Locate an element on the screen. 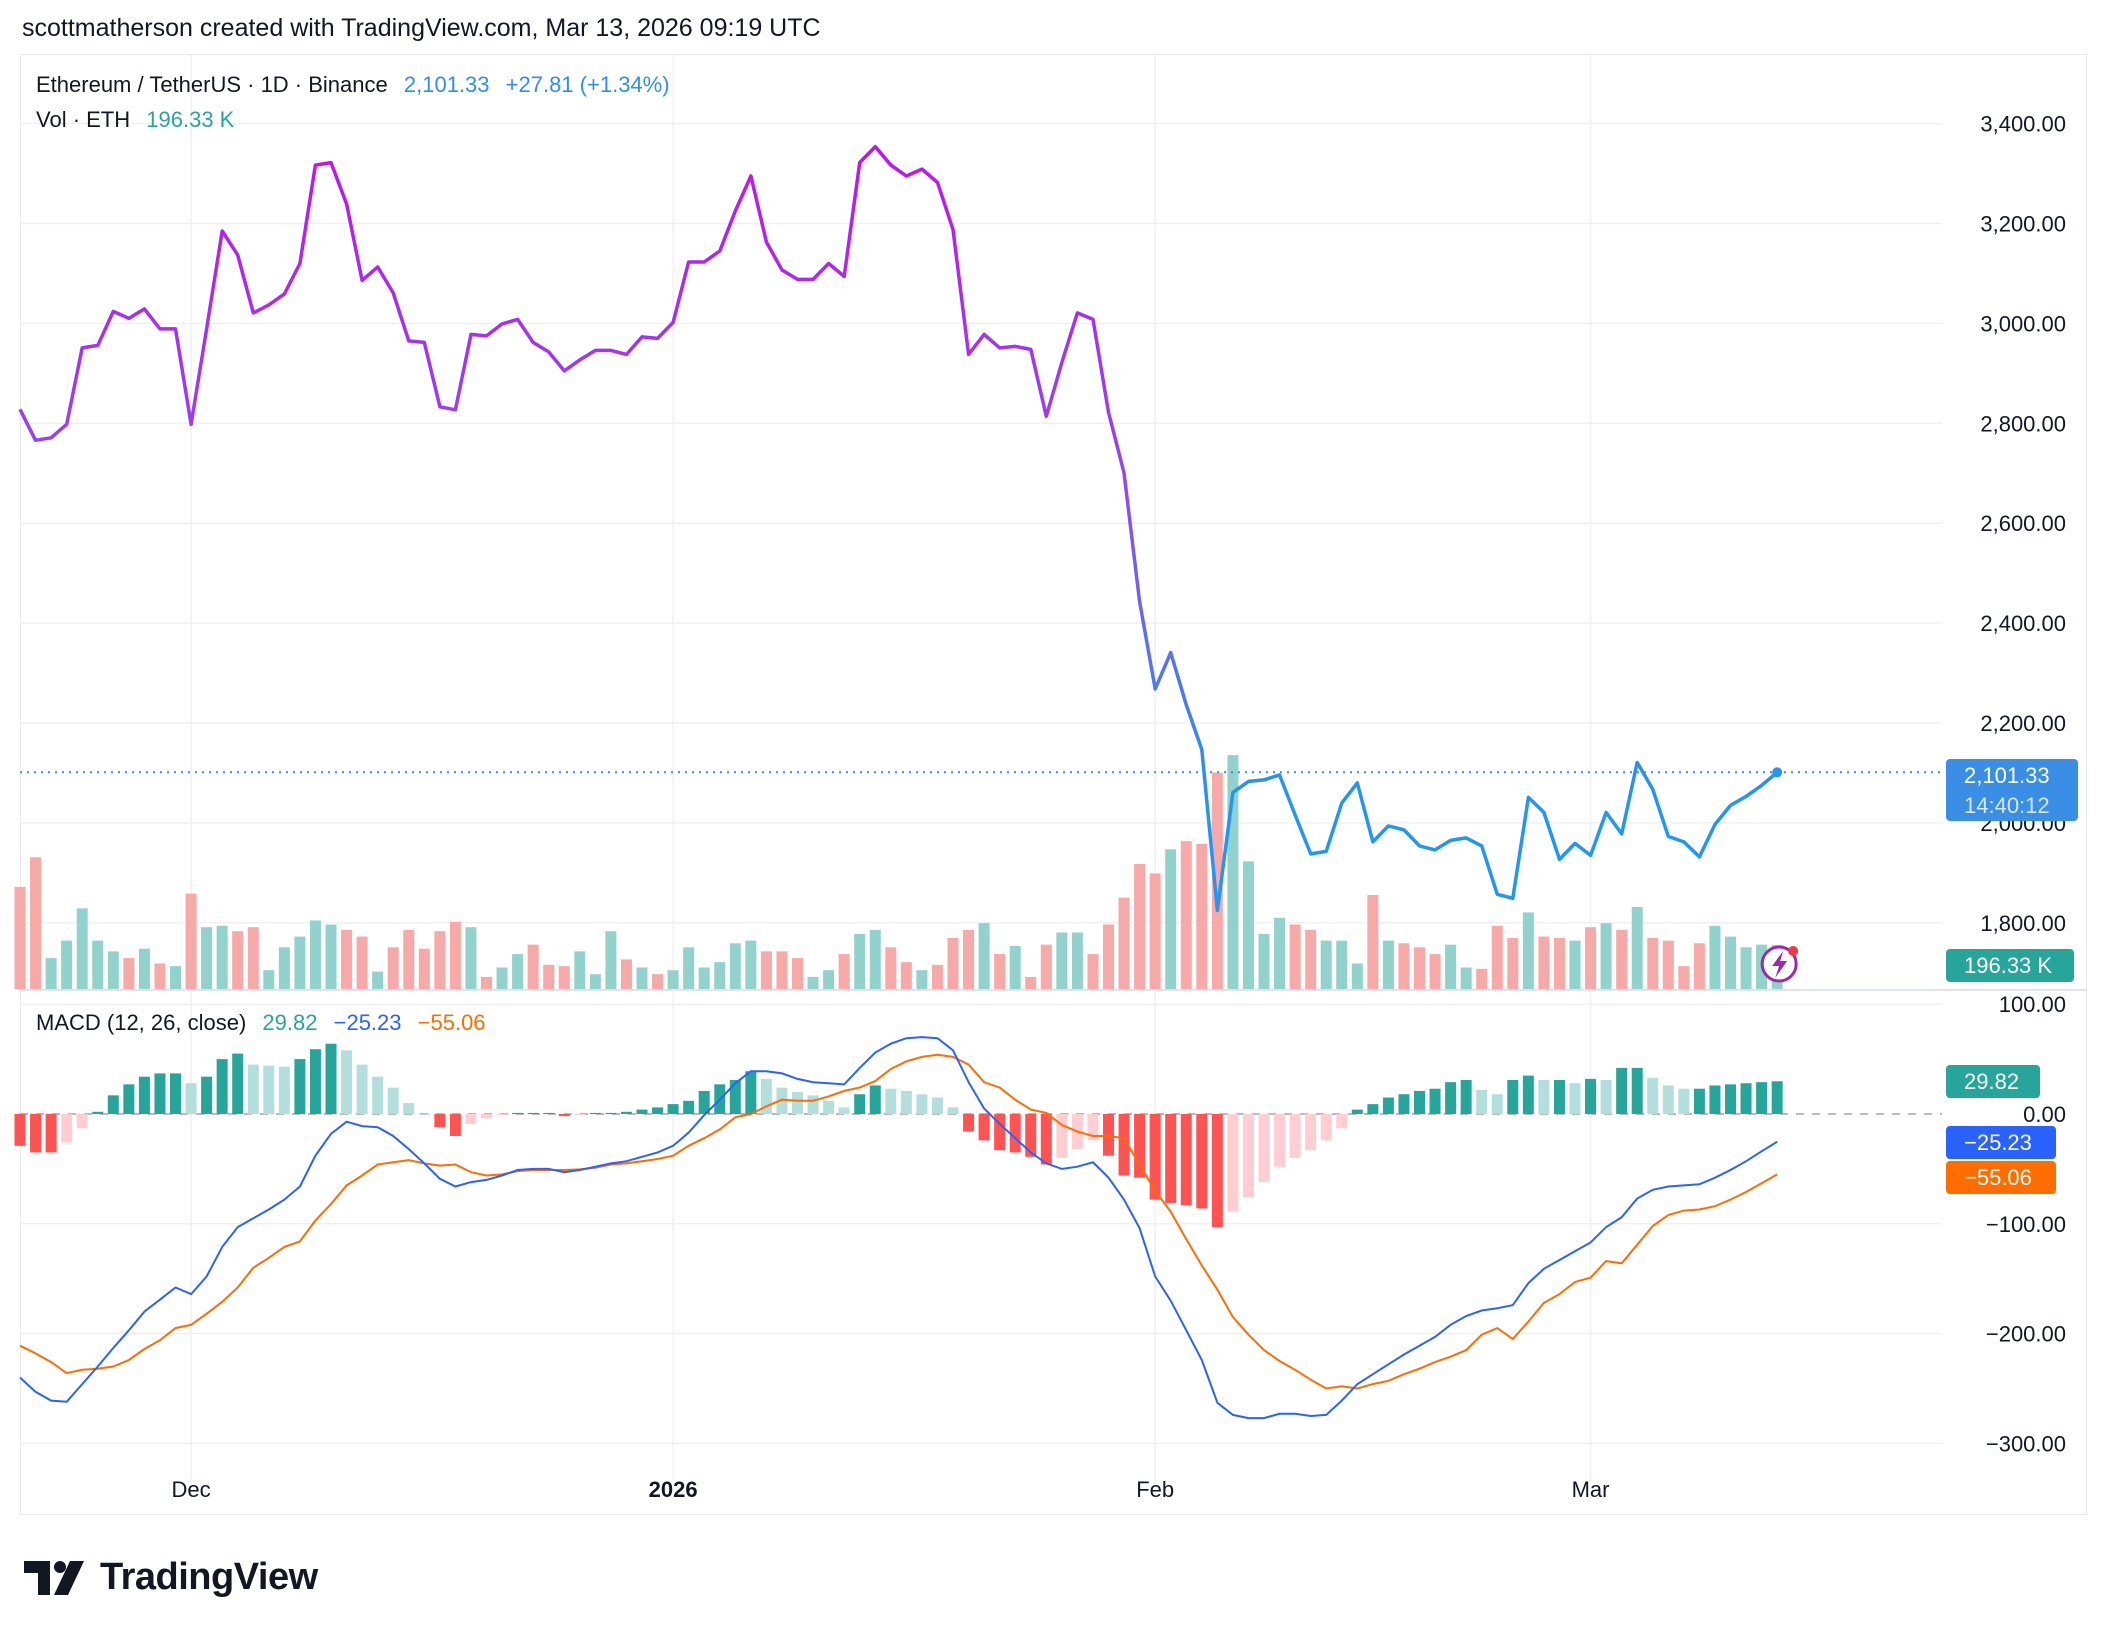 The image size is (2108, 1636). tradingview-logo-icon is located at coordinates (54, 1577).